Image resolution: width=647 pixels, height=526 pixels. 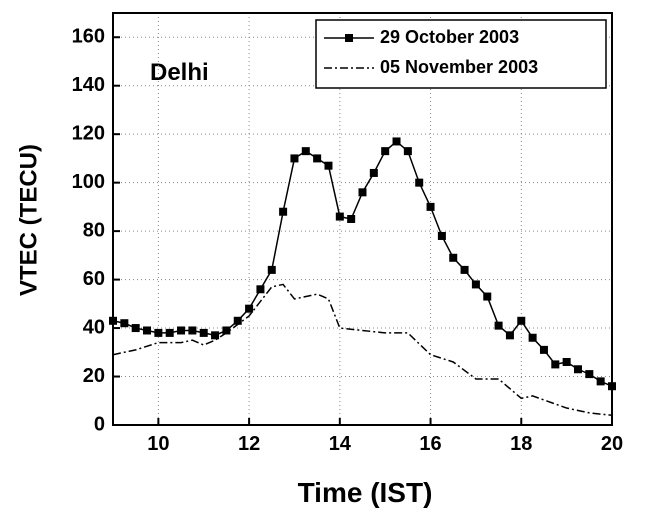 I want to click on x-tick-label: 18, so click(x=521, y=444).